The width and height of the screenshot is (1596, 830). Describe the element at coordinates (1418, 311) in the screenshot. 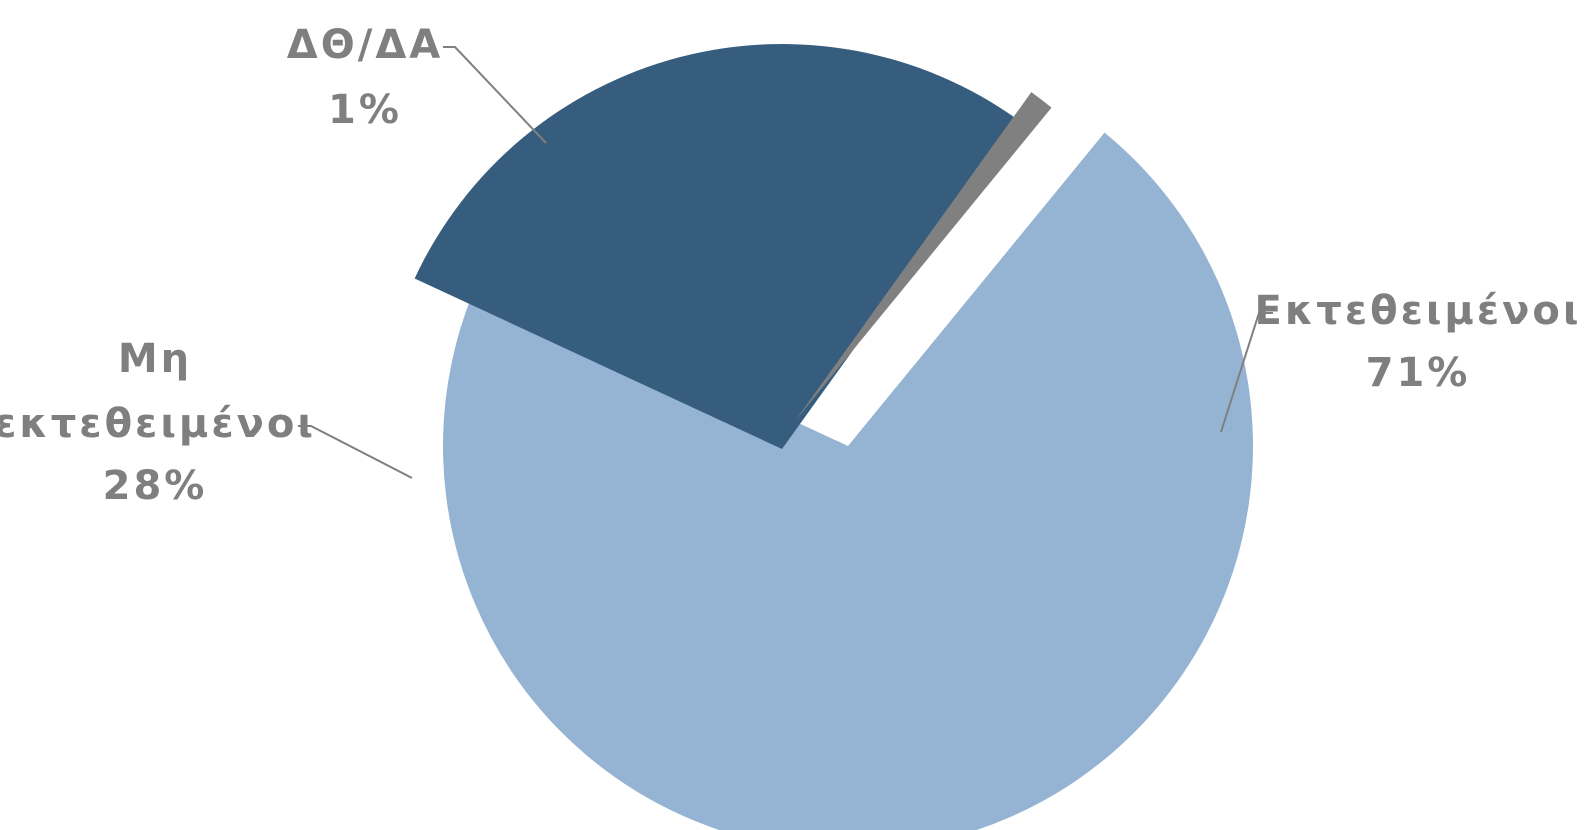

I see `slice-label-1-line-1: Εκτεθειμένοι` at that location.